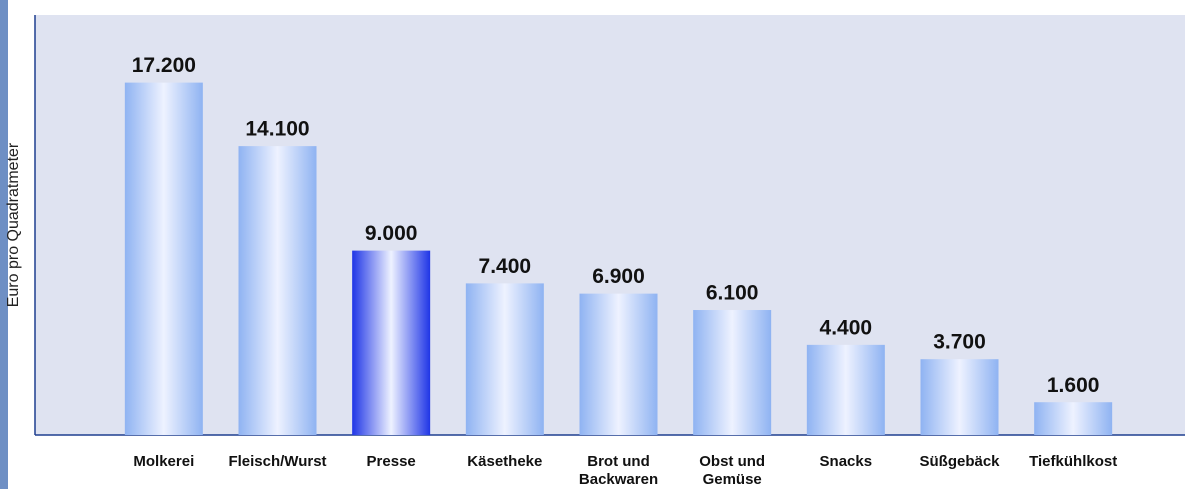  What do you see at coordinates (163, 461) in the screenshot?
I see `x-tick-label: Molkerei` at bounding box center [163, 461].